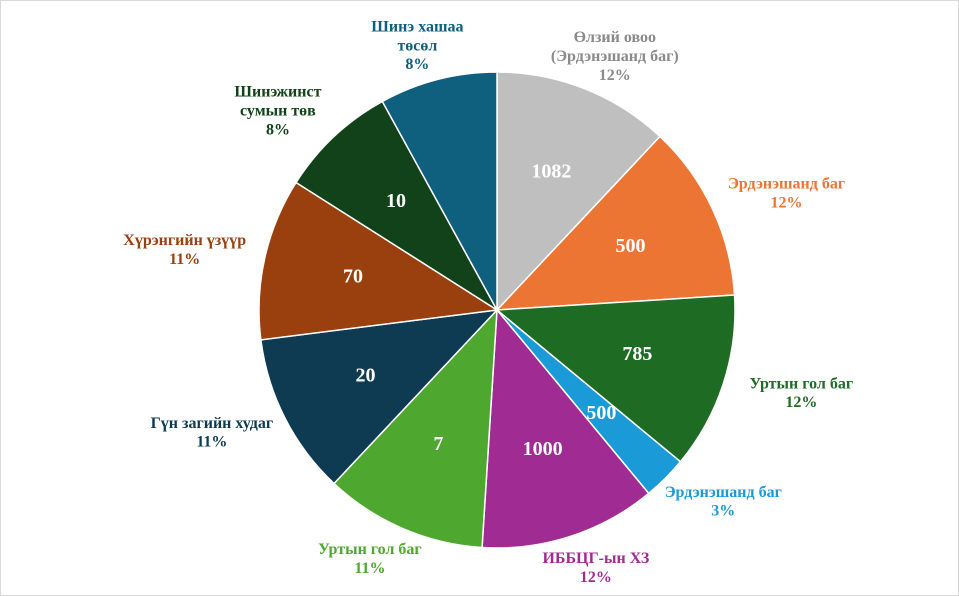 The width and height of the screenshot is (959, 596). Describe the element at coordinates (277, 101) in the screenshot. I see `category-label: Шинэжинст сумын төв` at that location.